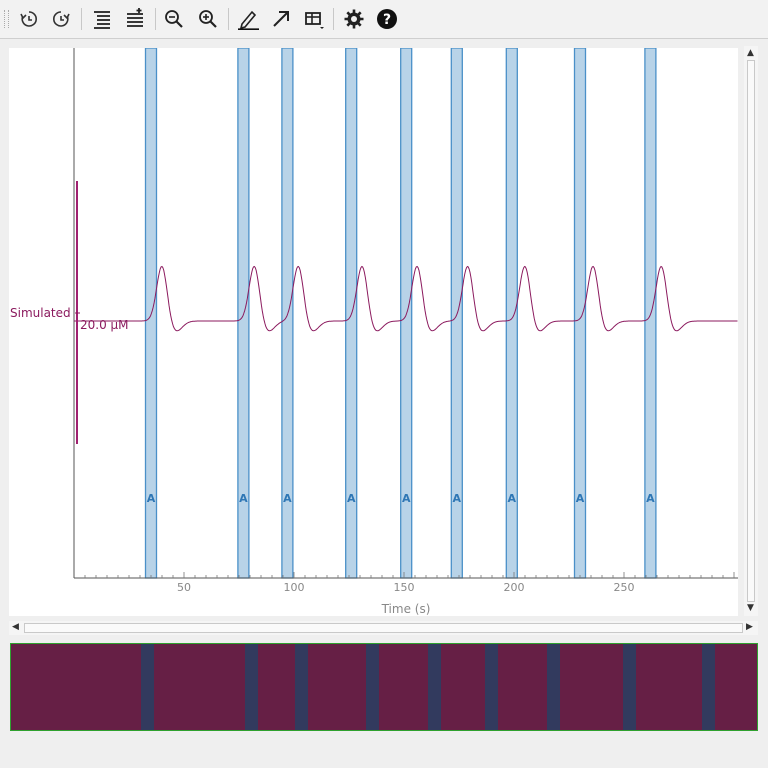 The height and width of the screenshot is (768, 768). Describe the element at coordinates (514, 587) in the screenshot. I see `x-tick-label: 200` at that location.